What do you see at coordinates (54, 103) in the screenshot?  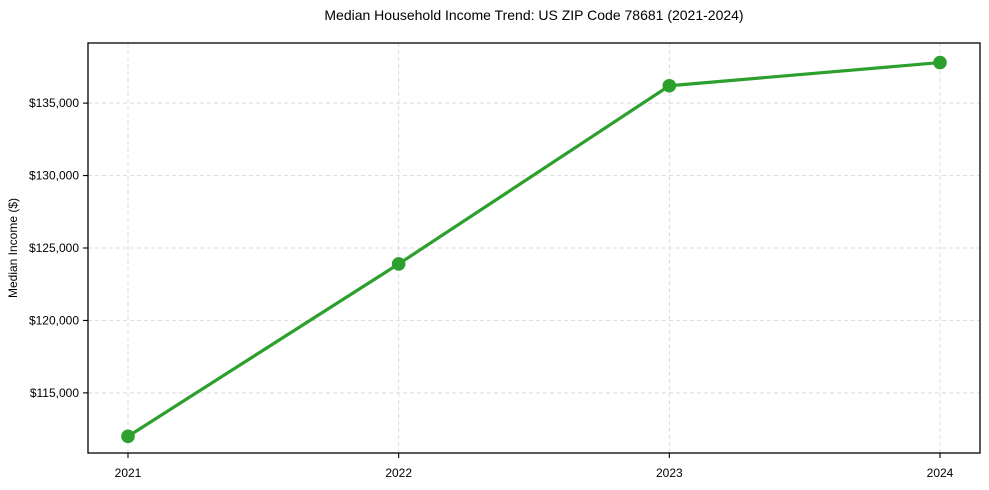 I see `y-tick-label: $135,000` at bounding box center [54, 103].